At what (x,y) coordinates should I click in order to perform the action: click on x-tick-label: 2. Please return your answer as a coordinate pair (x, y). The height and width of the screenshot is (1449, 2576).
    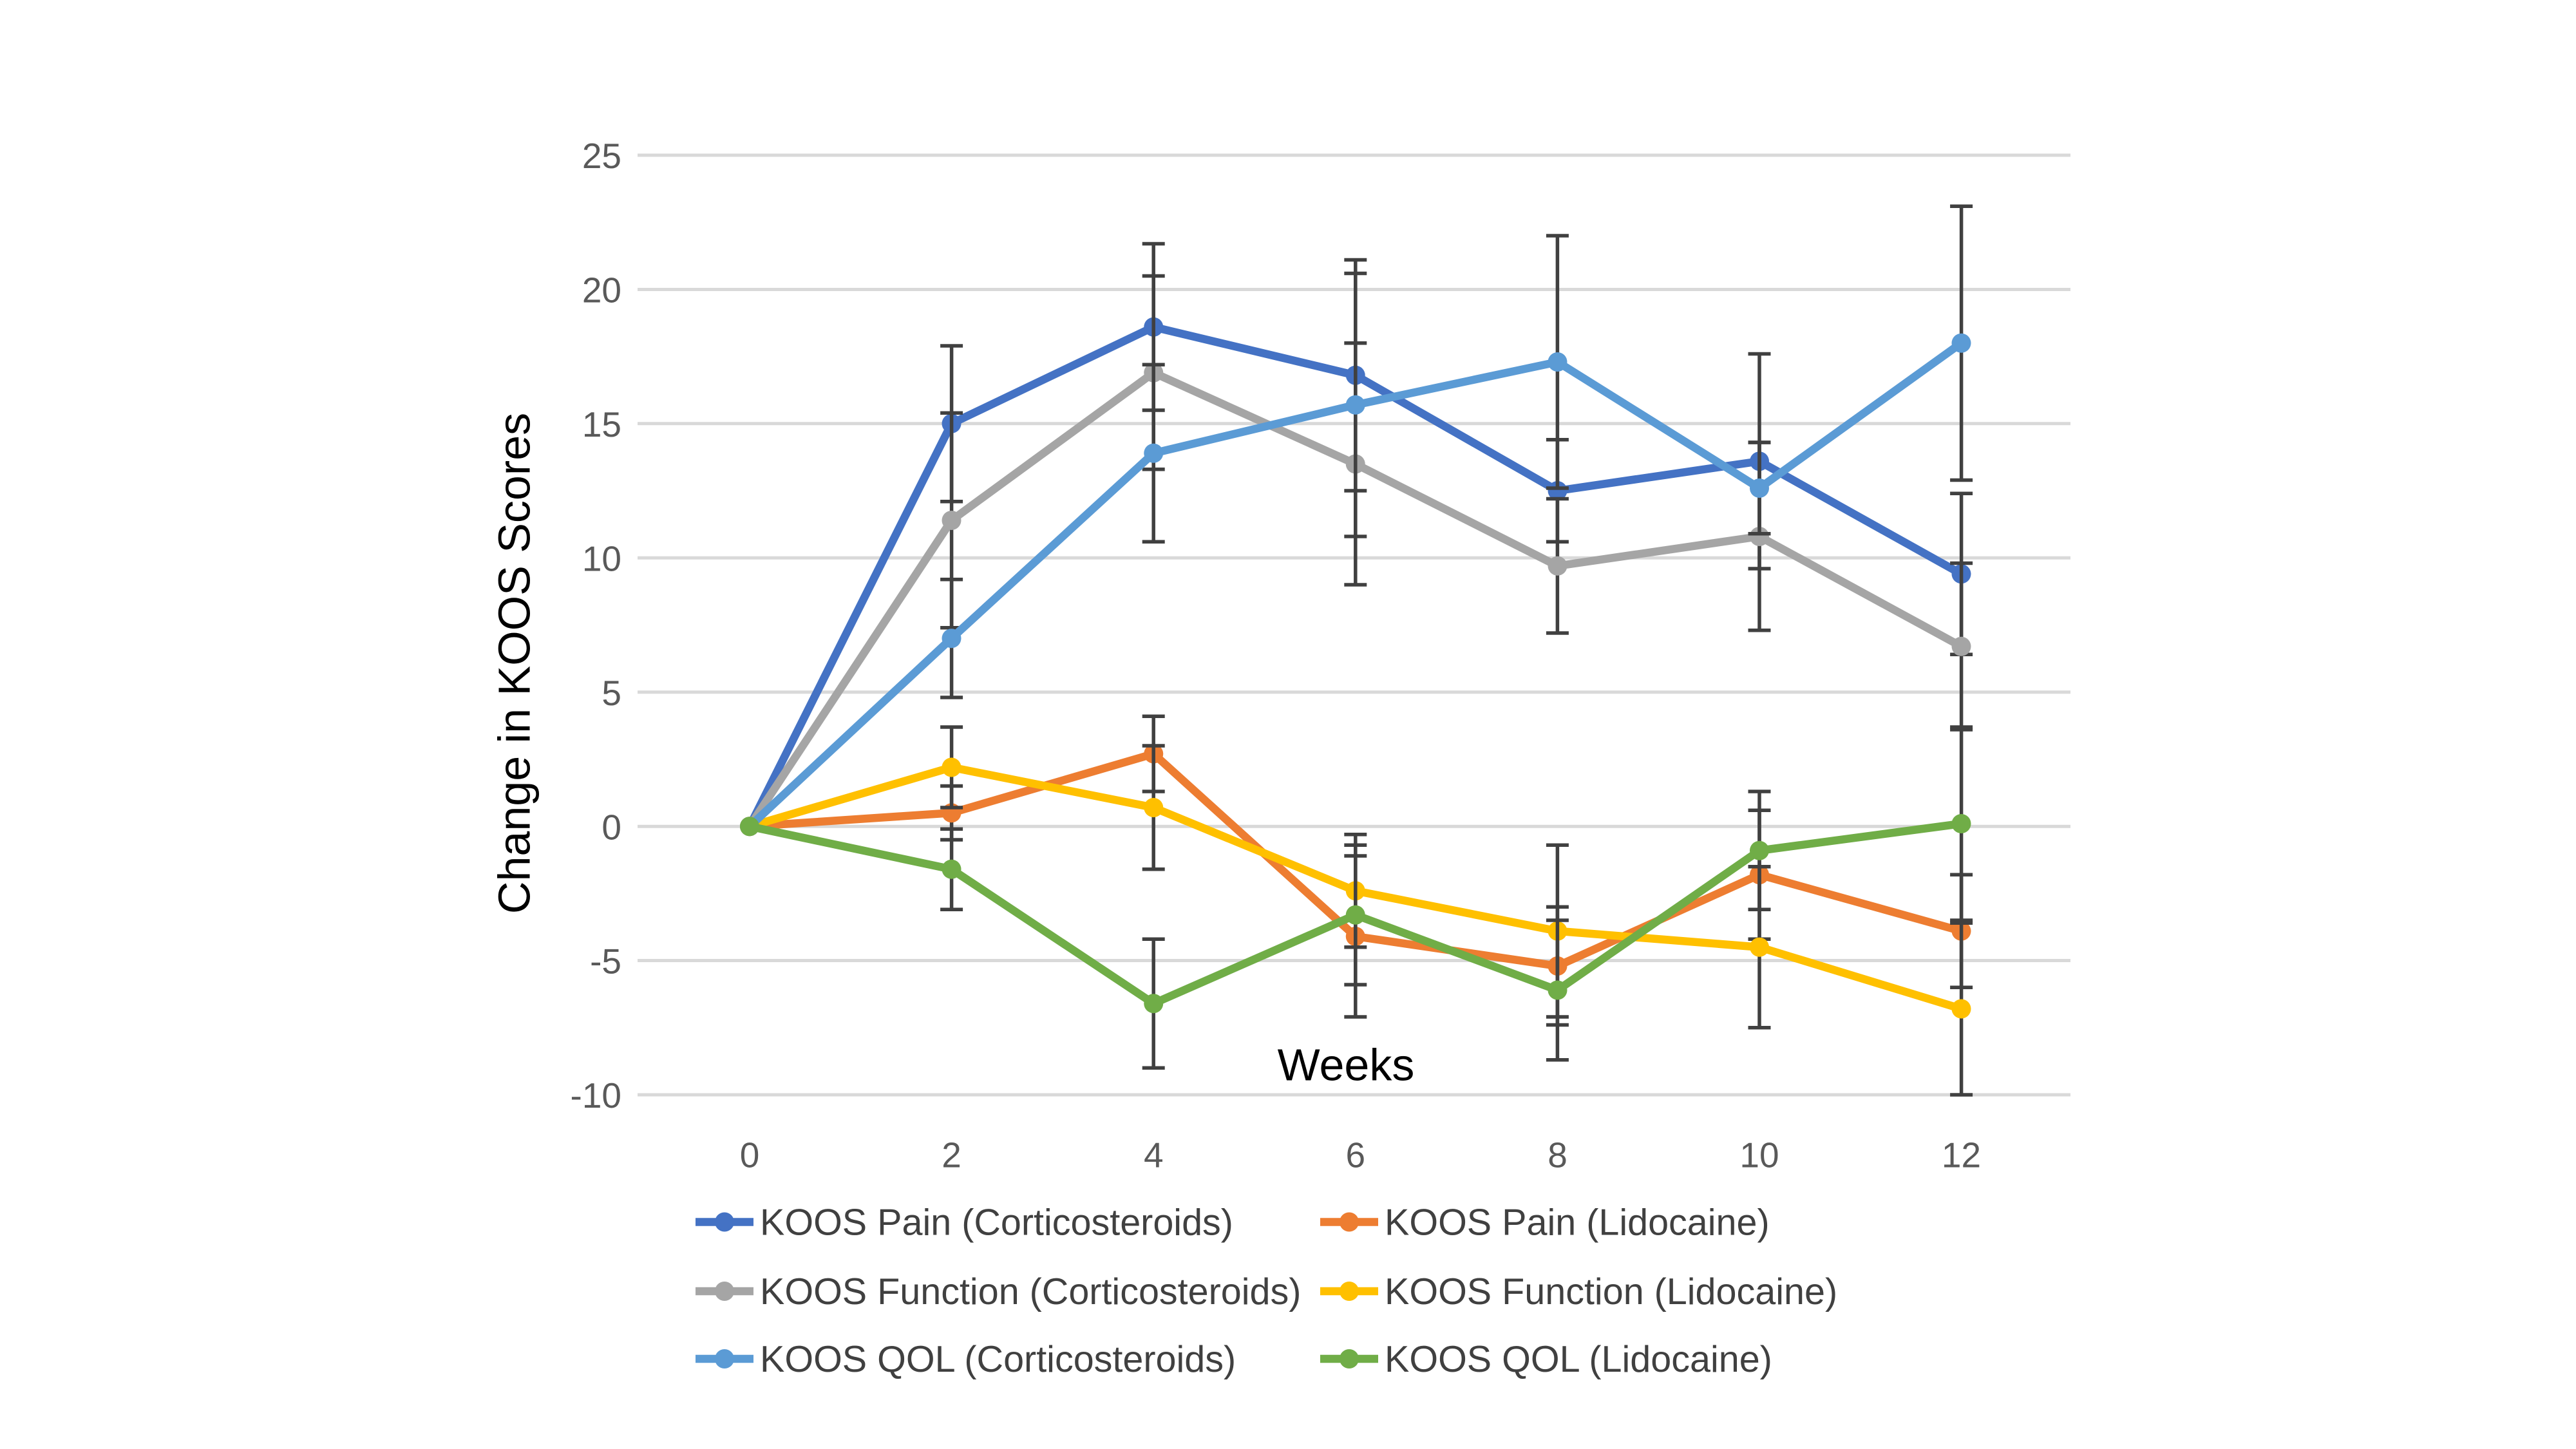
    Looking at the image, I should click on (951, 1155).